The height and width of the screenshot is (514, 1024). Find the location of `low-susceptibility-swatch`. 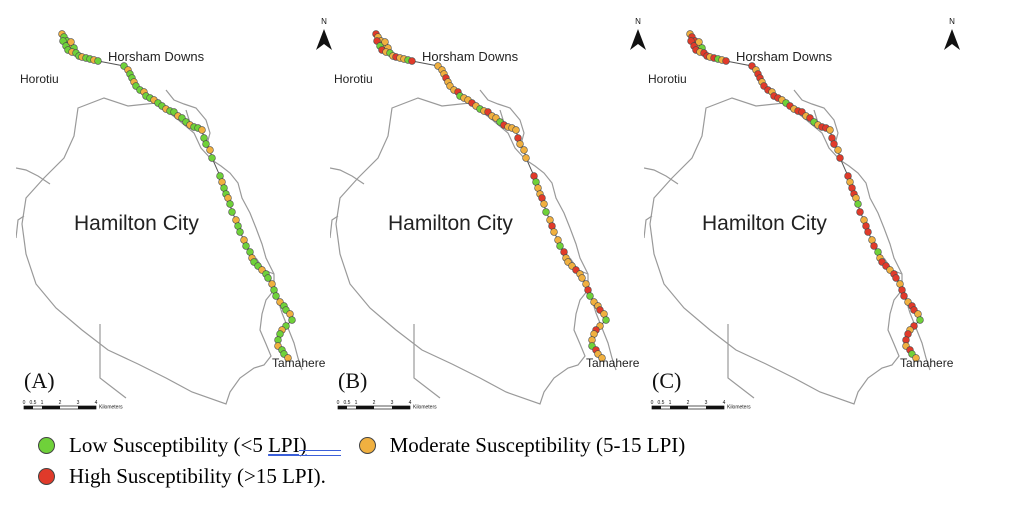

low-susceptibility-swatch is located at coordinates (46, 445).